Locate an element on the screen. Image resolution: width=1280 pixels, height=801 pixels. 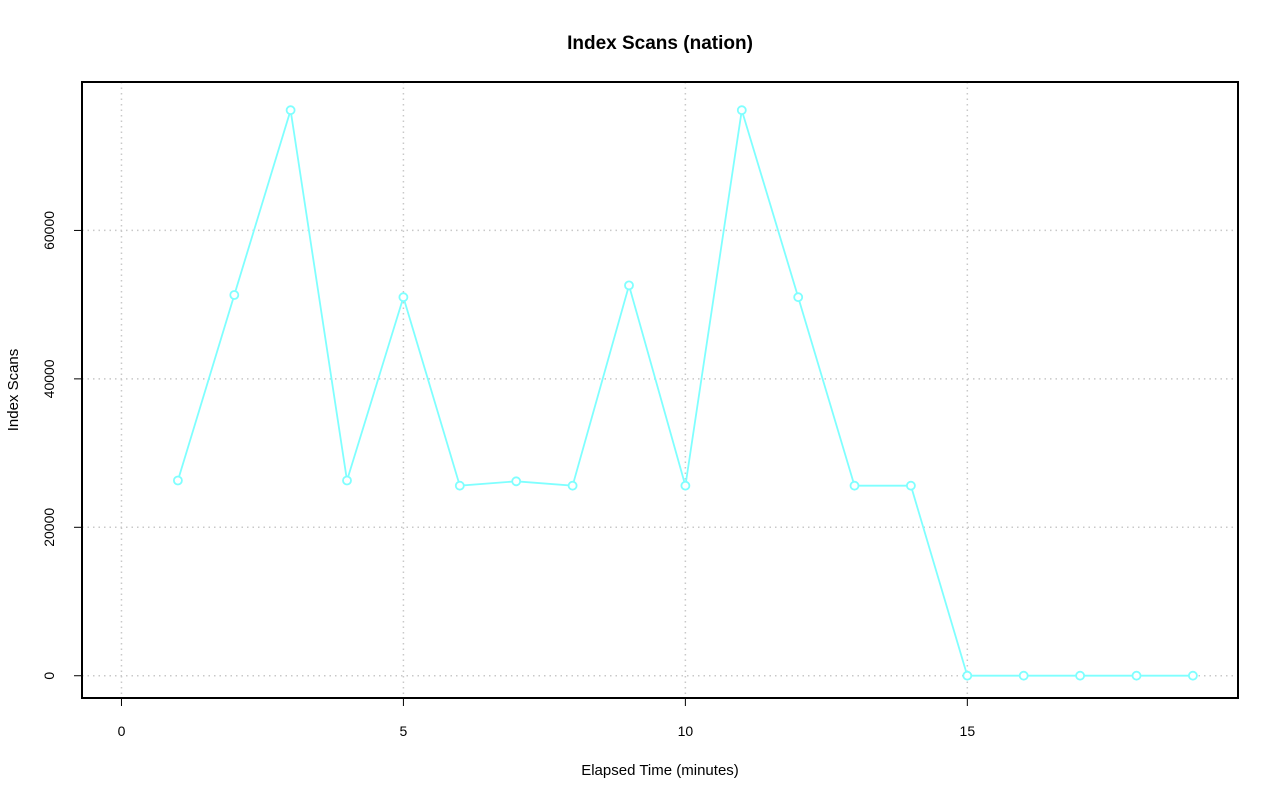
y-axis-label: Index Scans is located at coordinates (13, 390).